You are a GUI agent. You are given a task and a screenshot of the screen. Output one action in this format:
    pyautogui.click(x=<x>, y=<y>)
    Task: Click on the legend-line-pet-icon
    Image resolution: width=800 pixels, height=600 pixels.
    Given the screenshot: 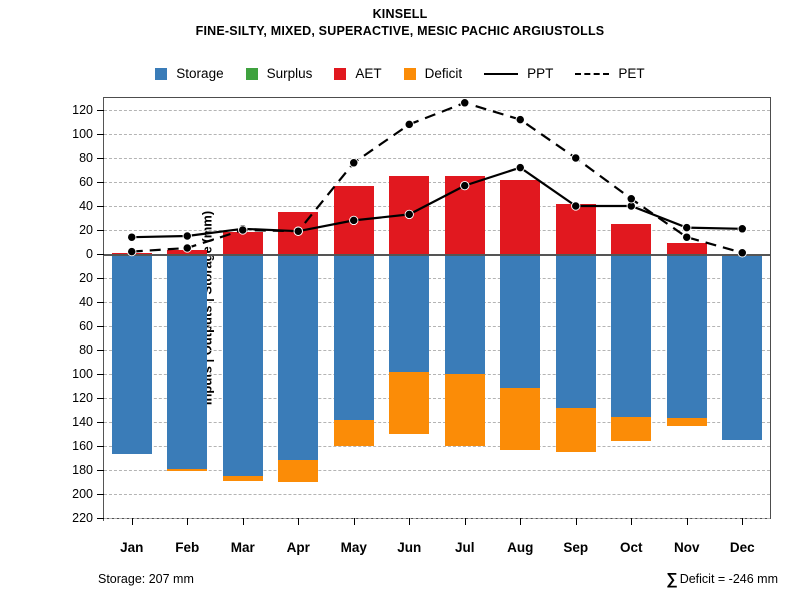 What is the action you would take?
    pyautogui.click(x=592, y=73)
    